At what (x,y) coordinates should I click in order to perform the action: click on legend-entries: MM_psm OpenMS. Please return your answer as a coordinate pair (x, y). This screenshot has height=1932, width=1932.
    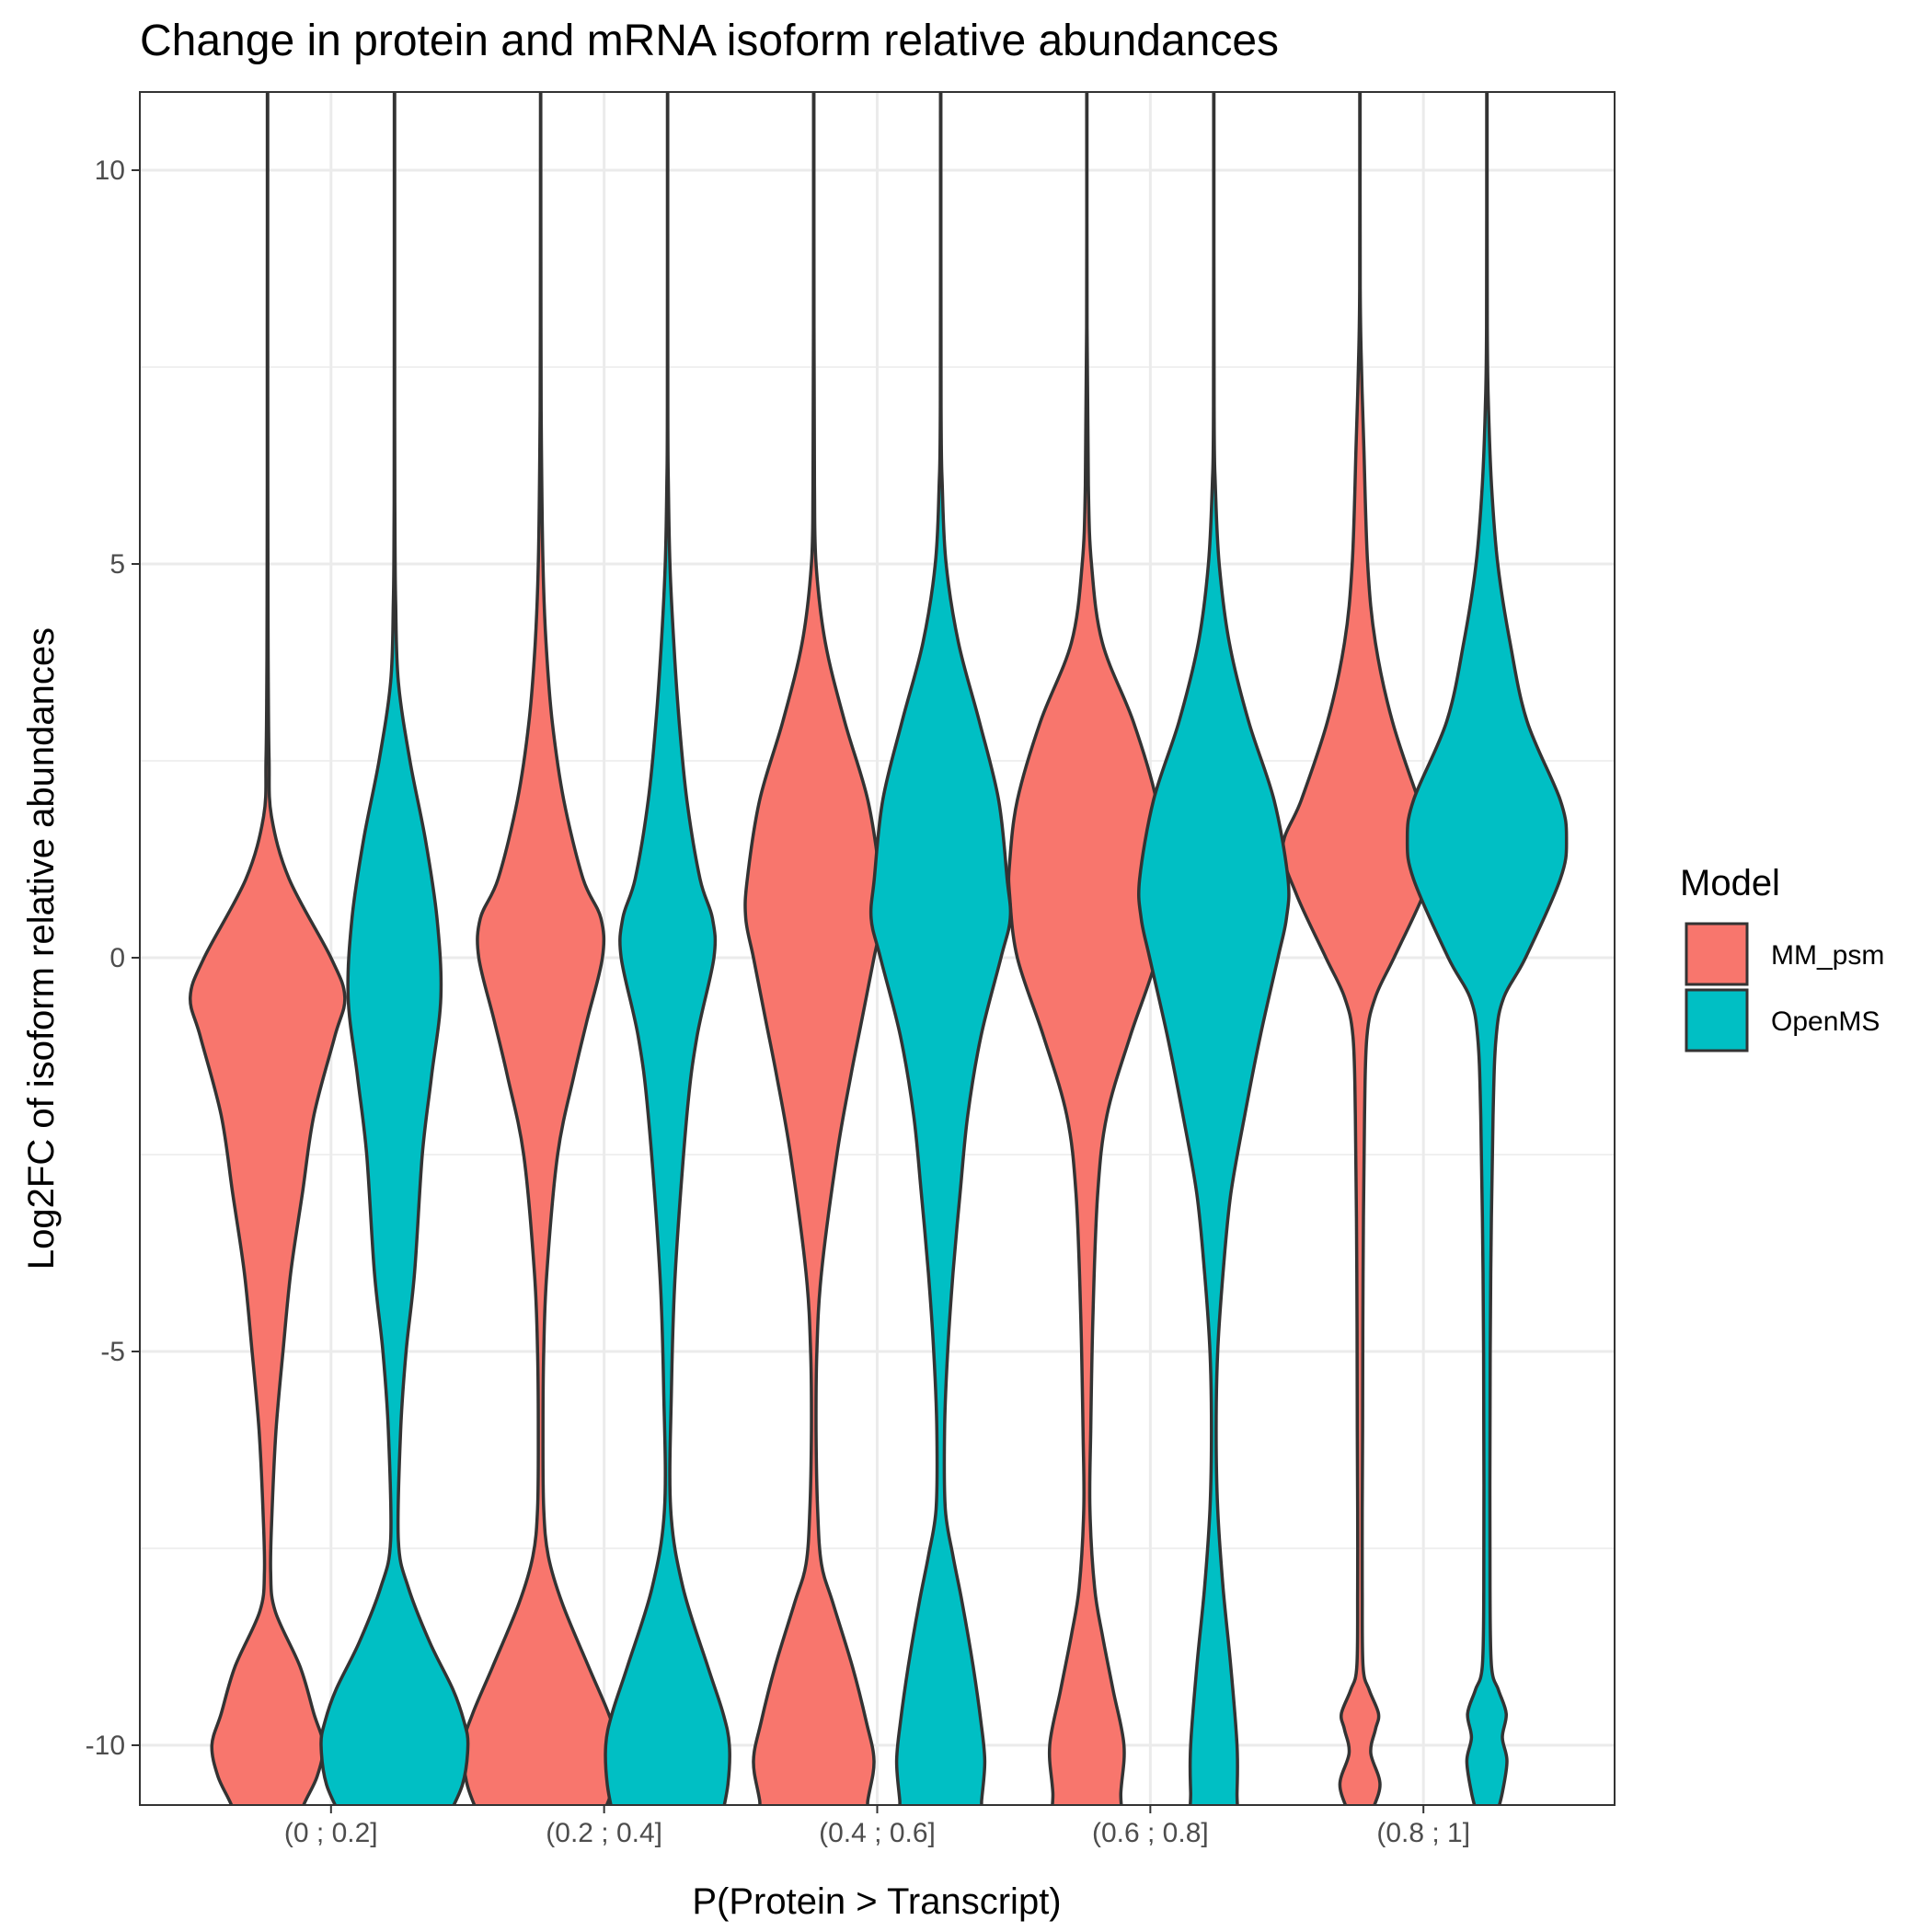
    Looking at the image, I should click on (1784, 987).